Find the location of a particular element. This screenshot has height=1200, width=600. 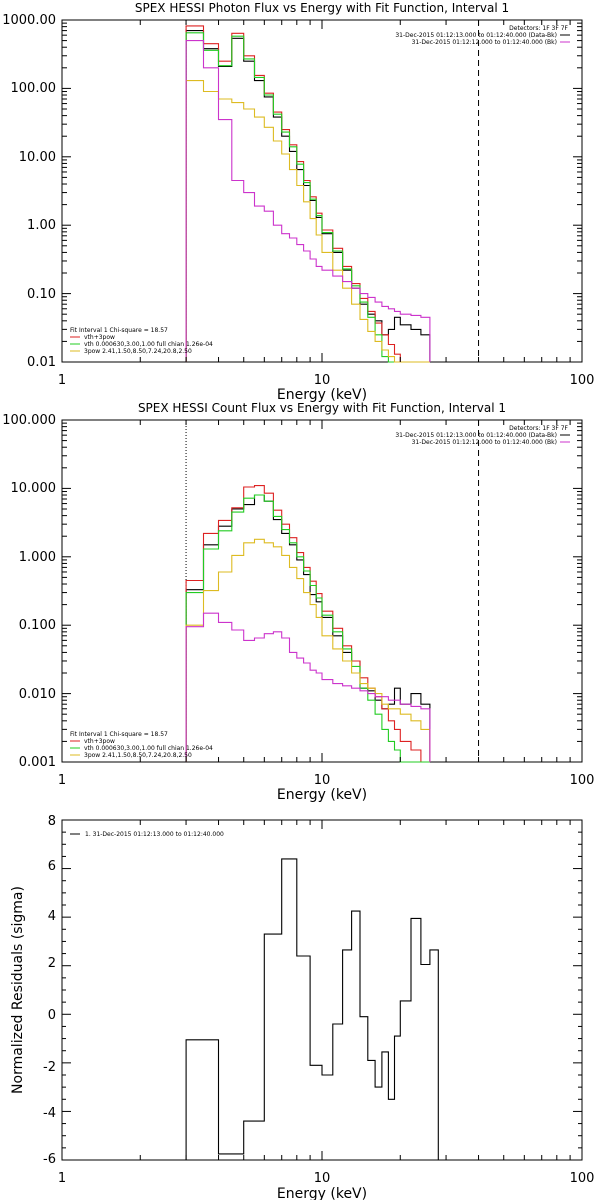

panel2-detectors-label: Detectors: 1F 3F 7F is located at coordinates (538, 428).